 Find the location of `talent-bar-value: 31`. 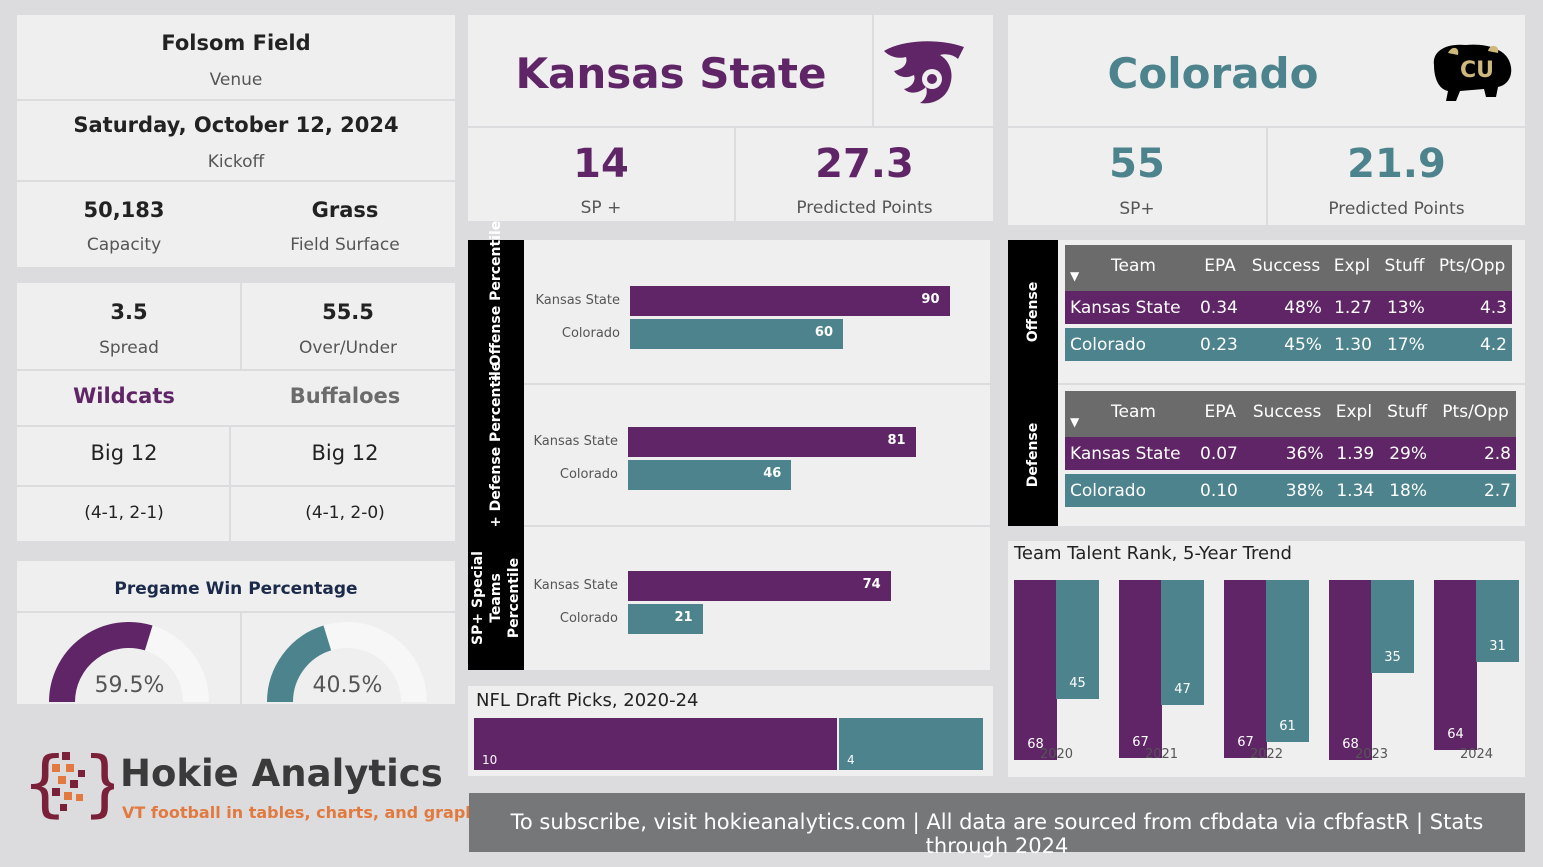

talent-bar-value: 31 is located at coordinates (1497, 647).